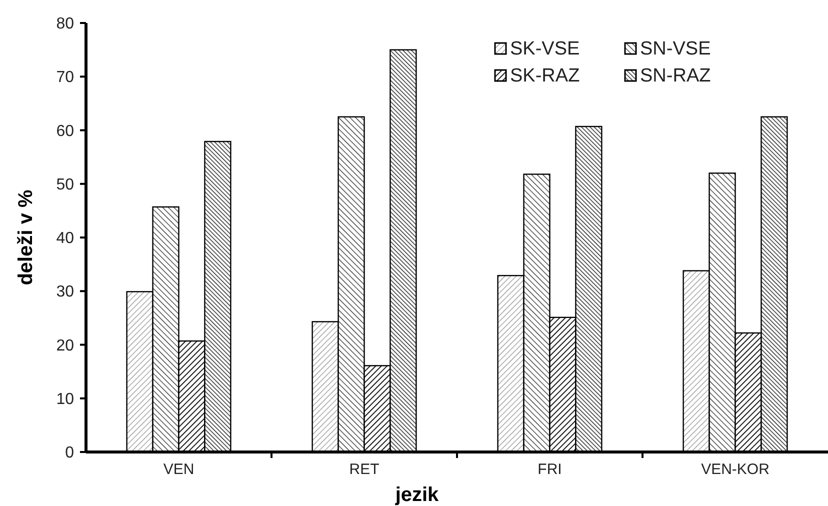  What do you see at coordinates (417, 495) in the screenshot?
I see `x-axis-title: jezik` at bounding box center [417, 495].